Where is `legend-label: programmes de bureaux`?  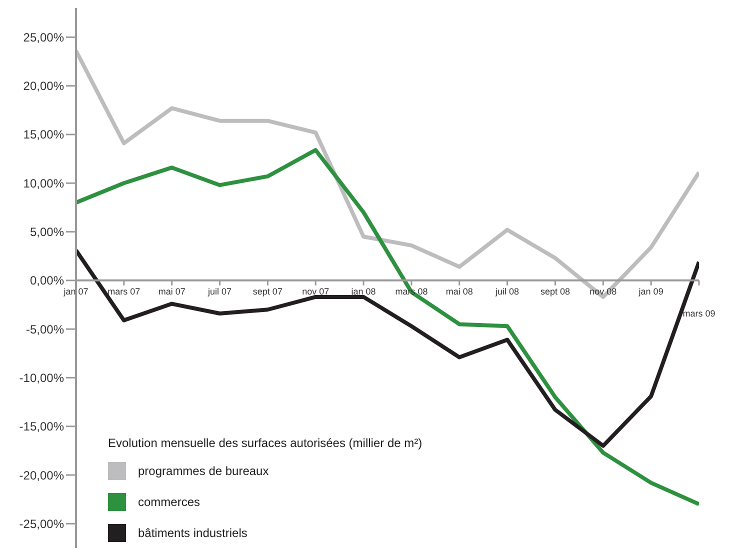 legend-label: programmes de bureaux is located at coordinates (203, 471).